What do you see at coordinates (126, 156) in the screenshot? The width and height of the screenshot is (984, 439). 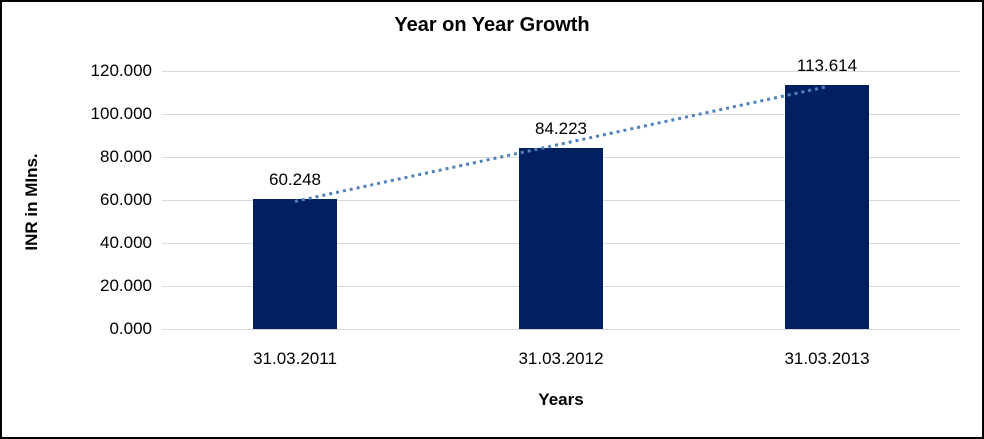 I see `y-tick-label: 80.000` at bounding box center [126, 156].